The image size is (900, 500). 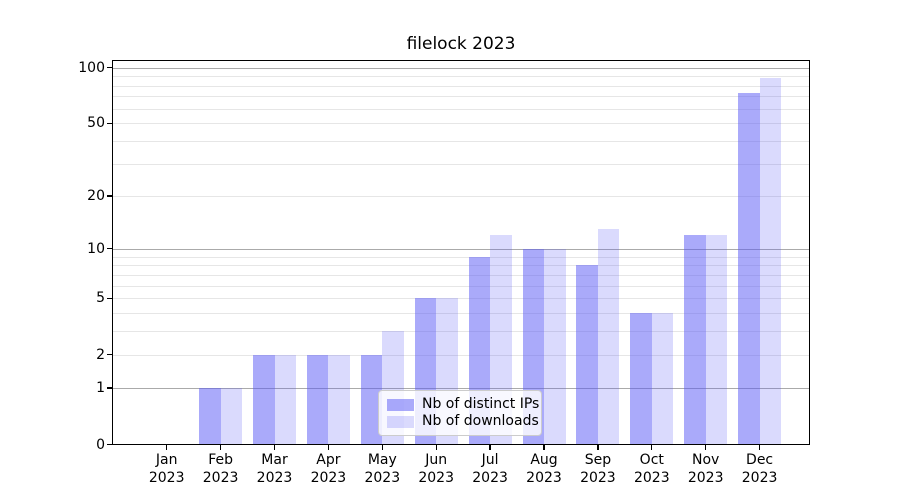 I want to click on bar-downloads-mar, so click(x=285, y=399).